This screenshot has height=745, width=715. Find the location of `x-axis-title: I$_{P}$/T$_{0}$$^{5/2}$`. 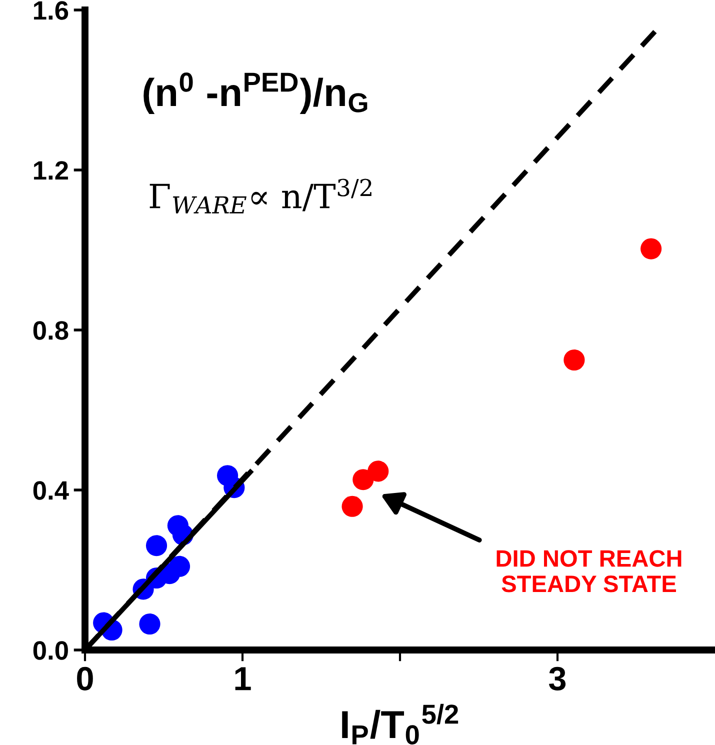

x-axis-title: I$_{P}$/T$_{0}$$^{5/2}$ is located at coordinates (400, 724).